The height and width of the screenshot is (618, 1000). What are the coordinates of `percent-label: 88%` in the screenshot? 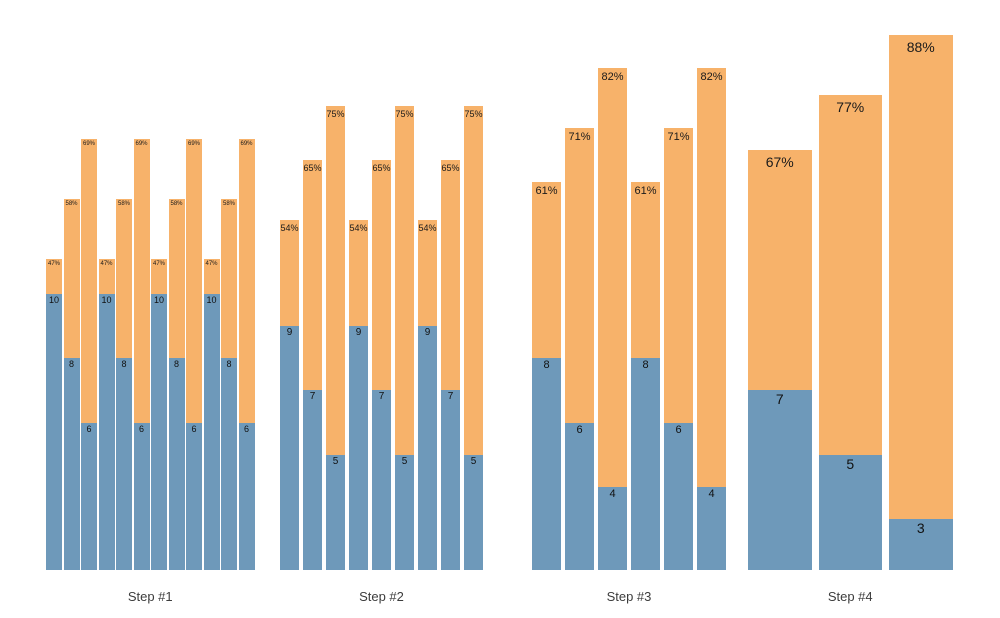 It's located at (920, 47).